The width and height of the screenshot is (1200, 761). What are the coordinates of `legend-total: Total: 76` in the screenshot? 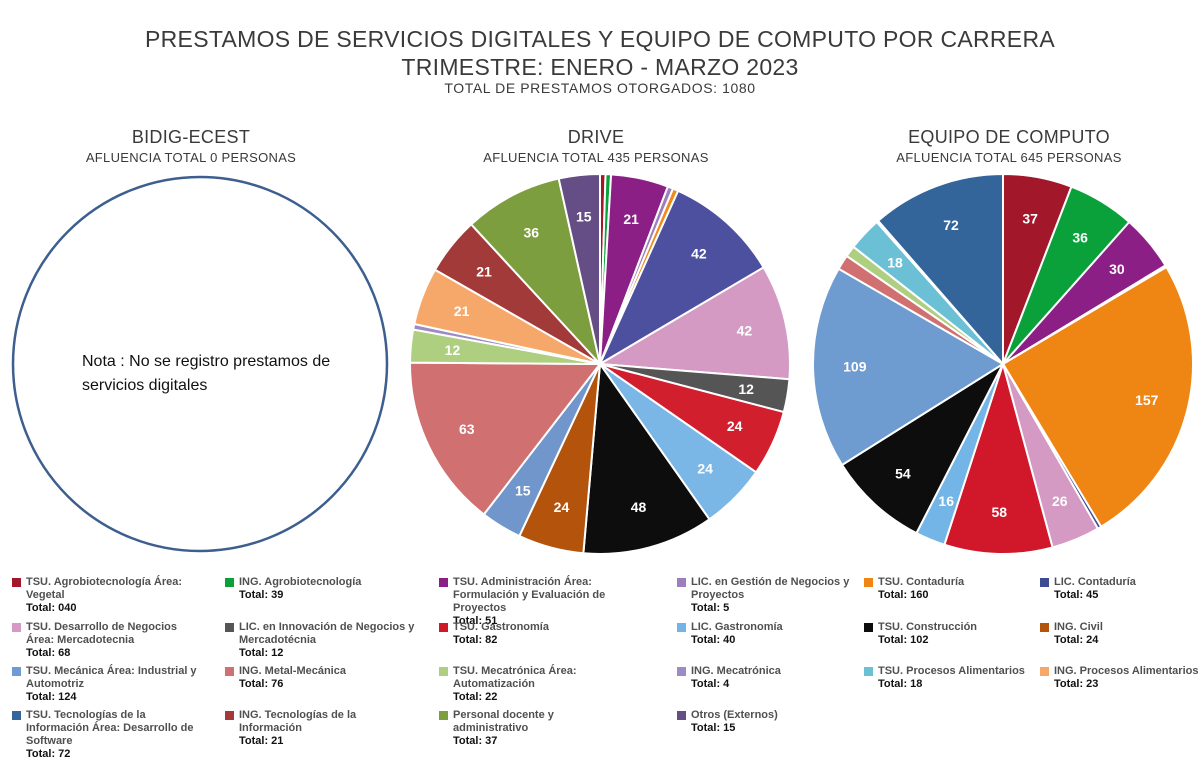 It's located at (261, 684).